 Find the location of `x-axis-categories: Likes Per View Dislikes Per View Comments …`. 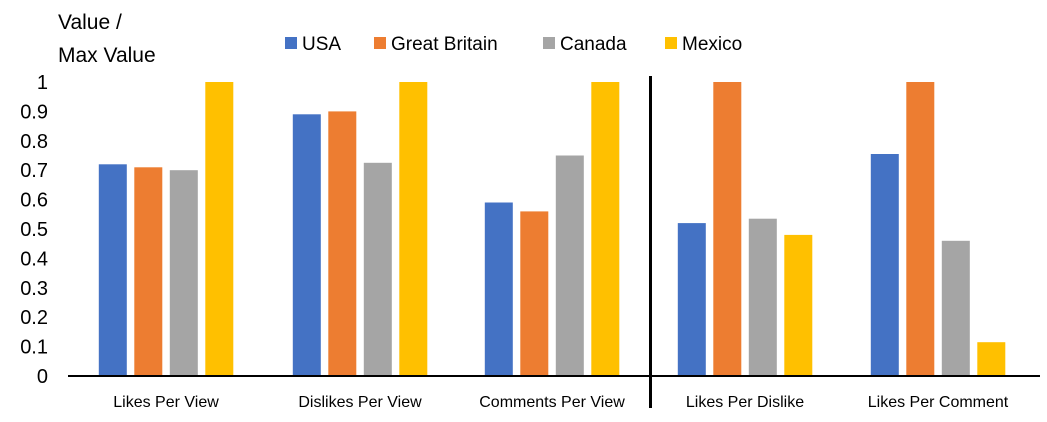

x-axis-categories: Likes Per View Dislikes Per View Comments … is located at coordinates (561, 402).